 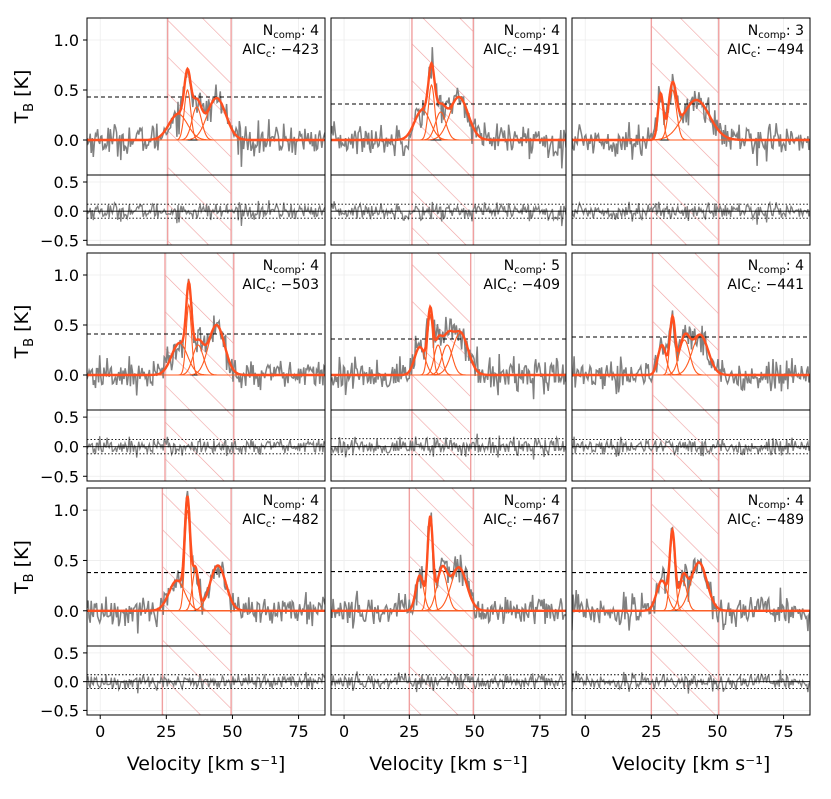 I want to click on aicc-label: AICc: −441, so click(x=765, y=286).